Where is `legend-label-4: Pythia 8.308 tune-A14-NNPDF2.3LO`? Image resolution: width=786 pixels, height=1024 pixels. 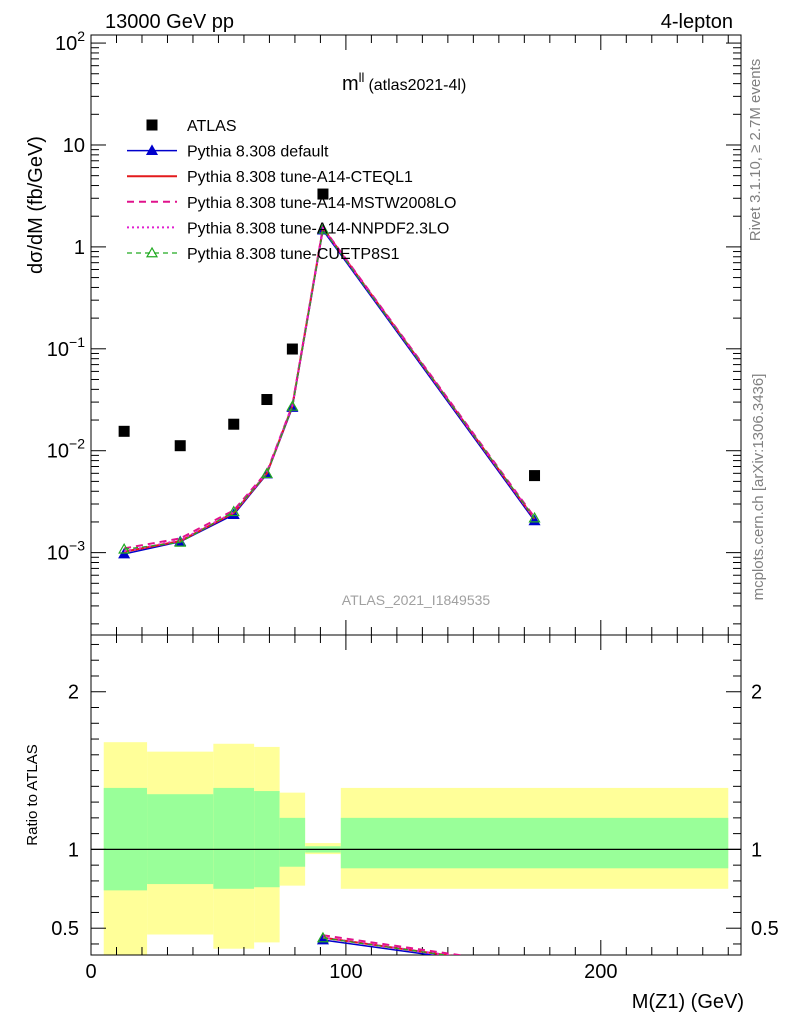
legend-label-4: Pythia 8.308 tune-A14-NNPDF2.3LO is located at coordinates (318, 228).